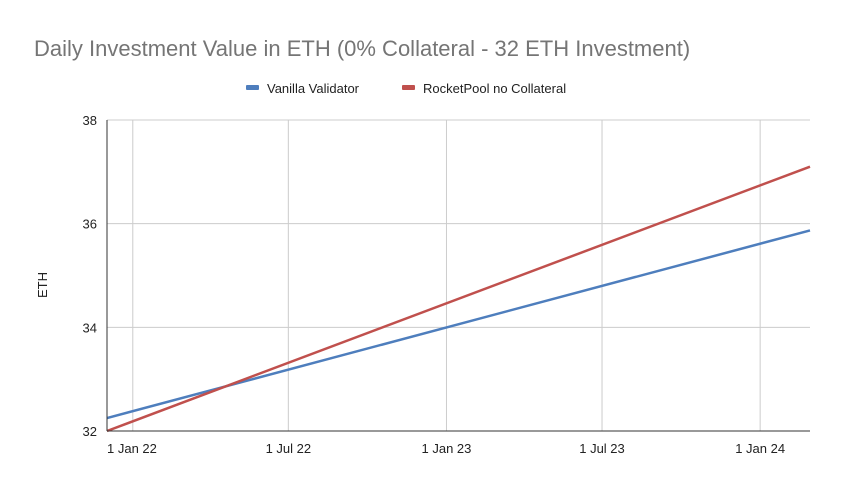 Image resolution: width=844 pixels, height=490 pixels. What do you see at coordinates (90, 431) in the screenshot?
I see `y-tick-label: 32` at bounding box center [90, 431].